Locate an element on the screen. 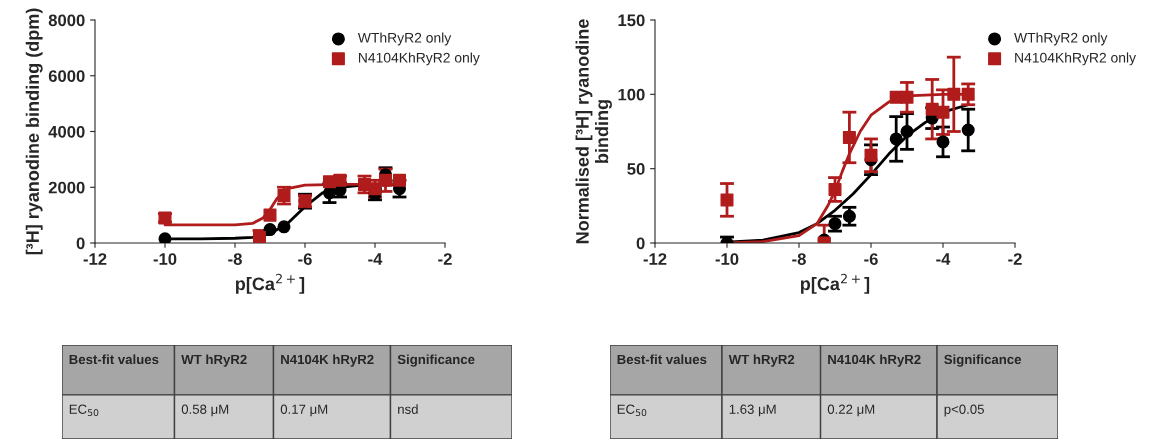 This screenshot has height=439, width=1159. y-tick-label: 6000 is located at coordinates (66, 76).